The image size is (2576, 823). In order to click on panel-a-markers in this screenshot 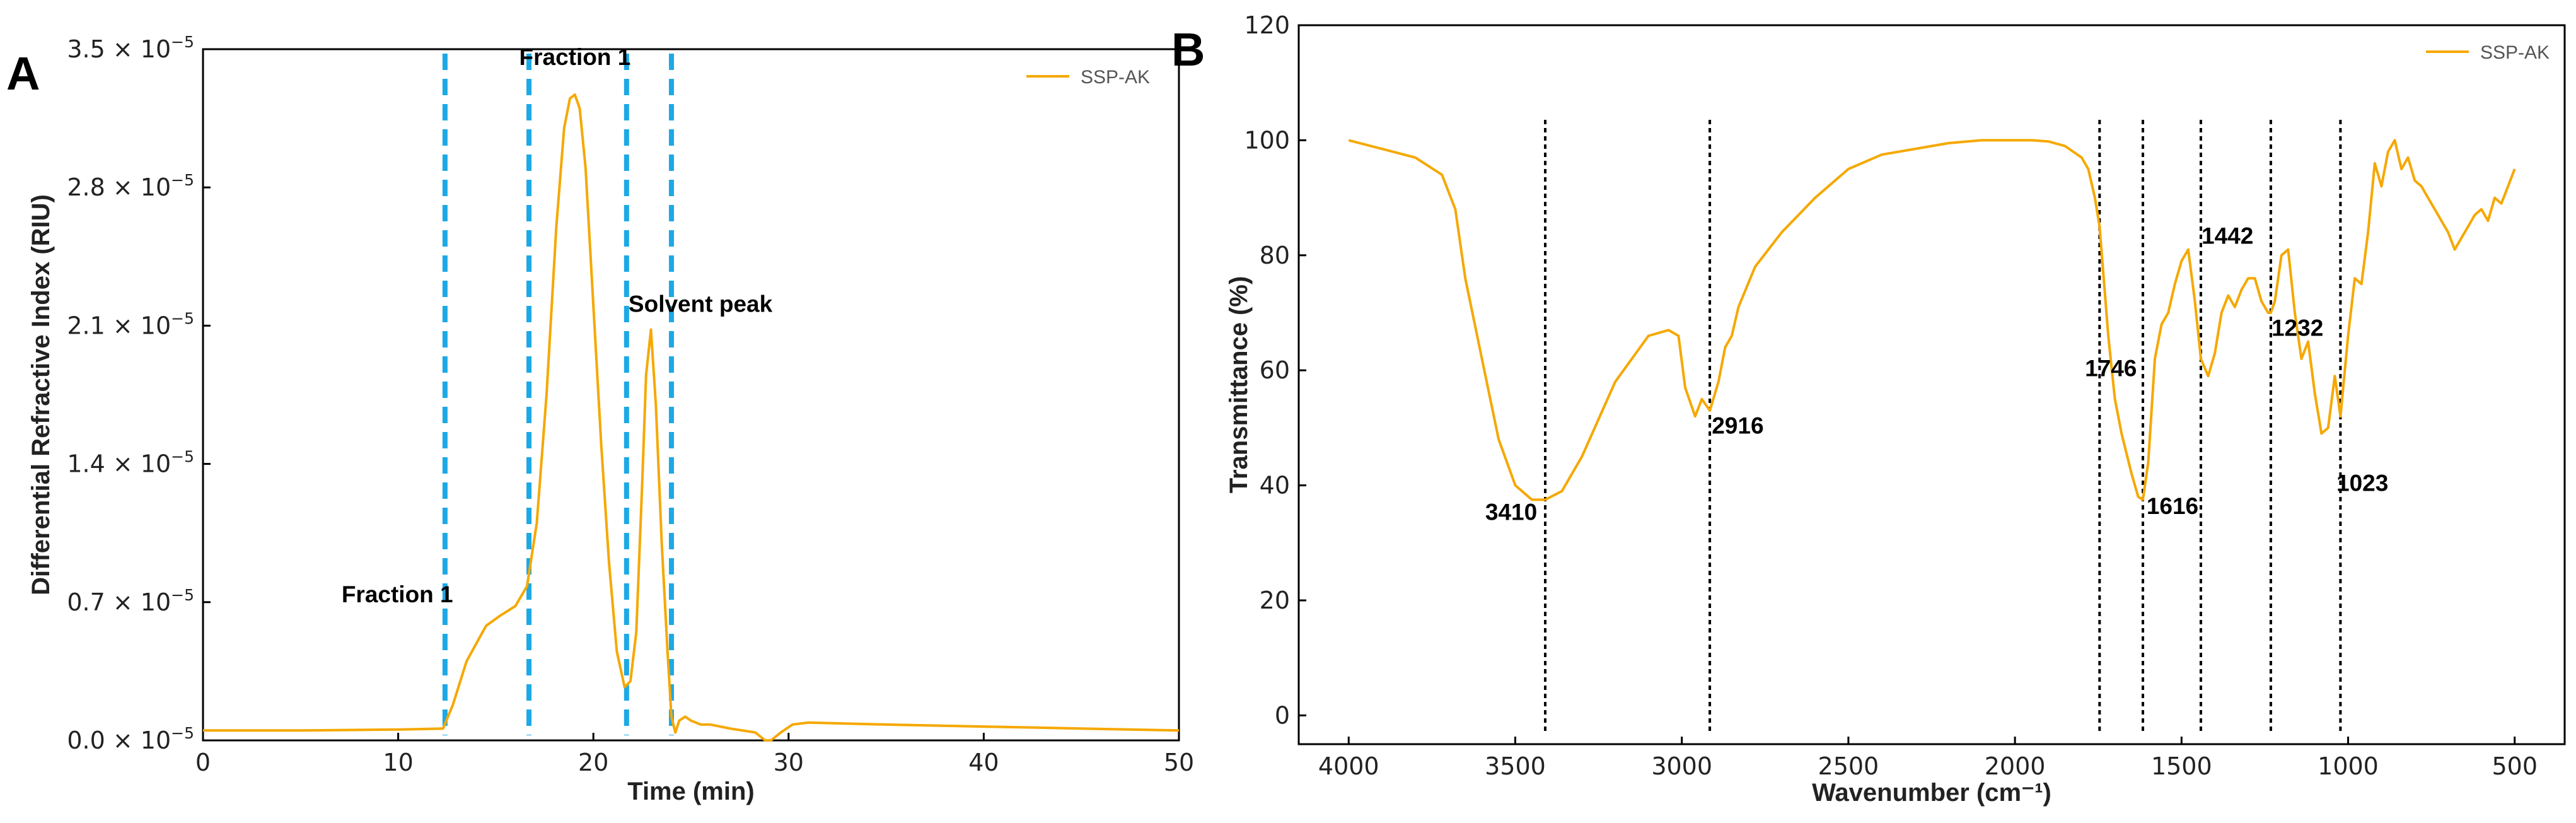, I will do `click(559, 394)`.